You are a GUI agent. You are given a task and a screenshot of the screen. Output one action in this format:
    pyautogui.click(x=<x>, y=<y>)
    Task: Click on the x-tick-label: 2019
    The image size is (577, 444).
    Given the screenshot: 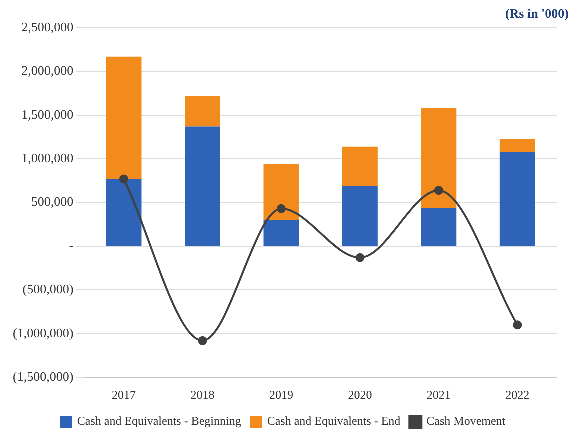 What is the action you would take?
    pyautogui.click(x=281, y=395)
    